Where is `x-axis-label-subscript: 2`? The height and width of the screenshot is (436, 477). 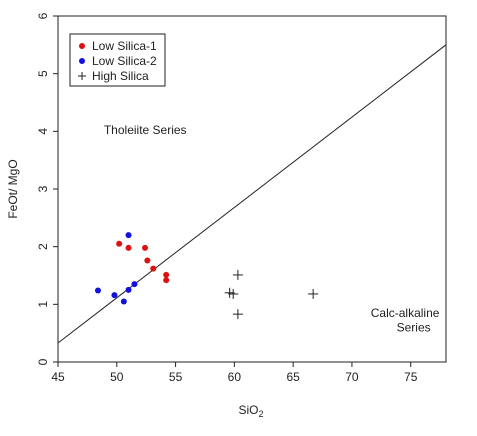 x-axis-label-subscript: 2 is located at coordinates (261, 414).